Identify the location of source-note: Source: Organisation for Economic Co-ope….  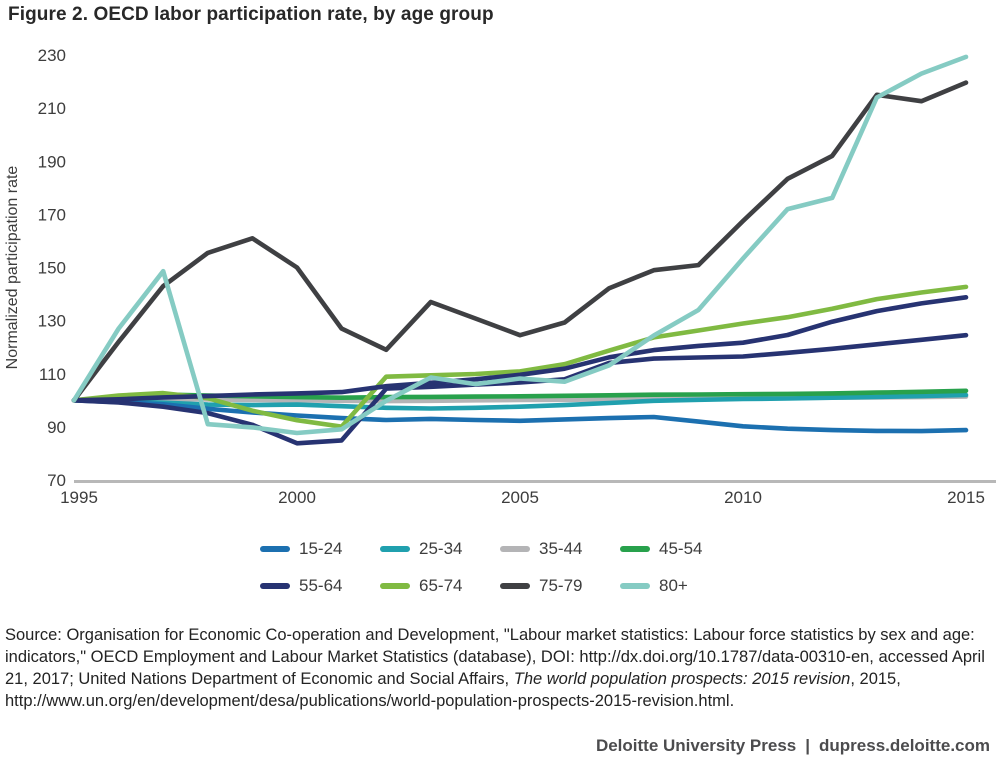
(500, 668).